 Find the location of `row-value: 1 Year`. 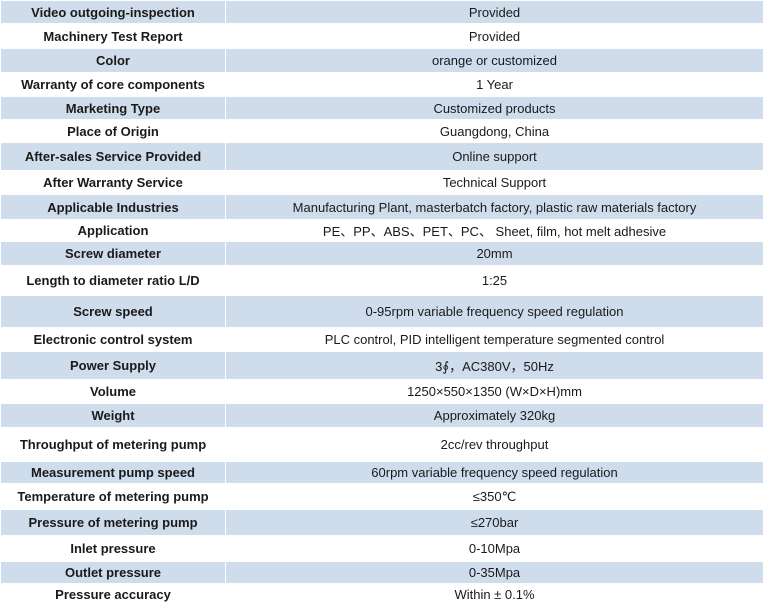

row-value: 1 Year is located at coordinates (494, 84).